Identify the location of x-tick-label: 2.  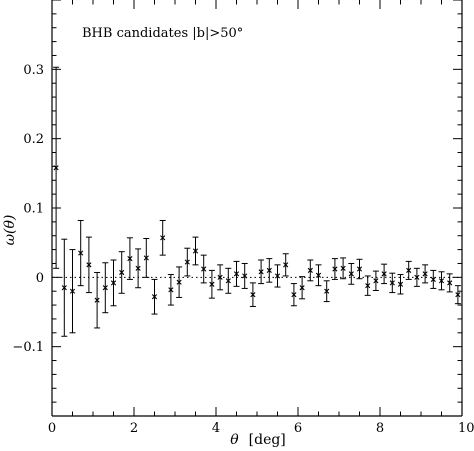
(134, 428).